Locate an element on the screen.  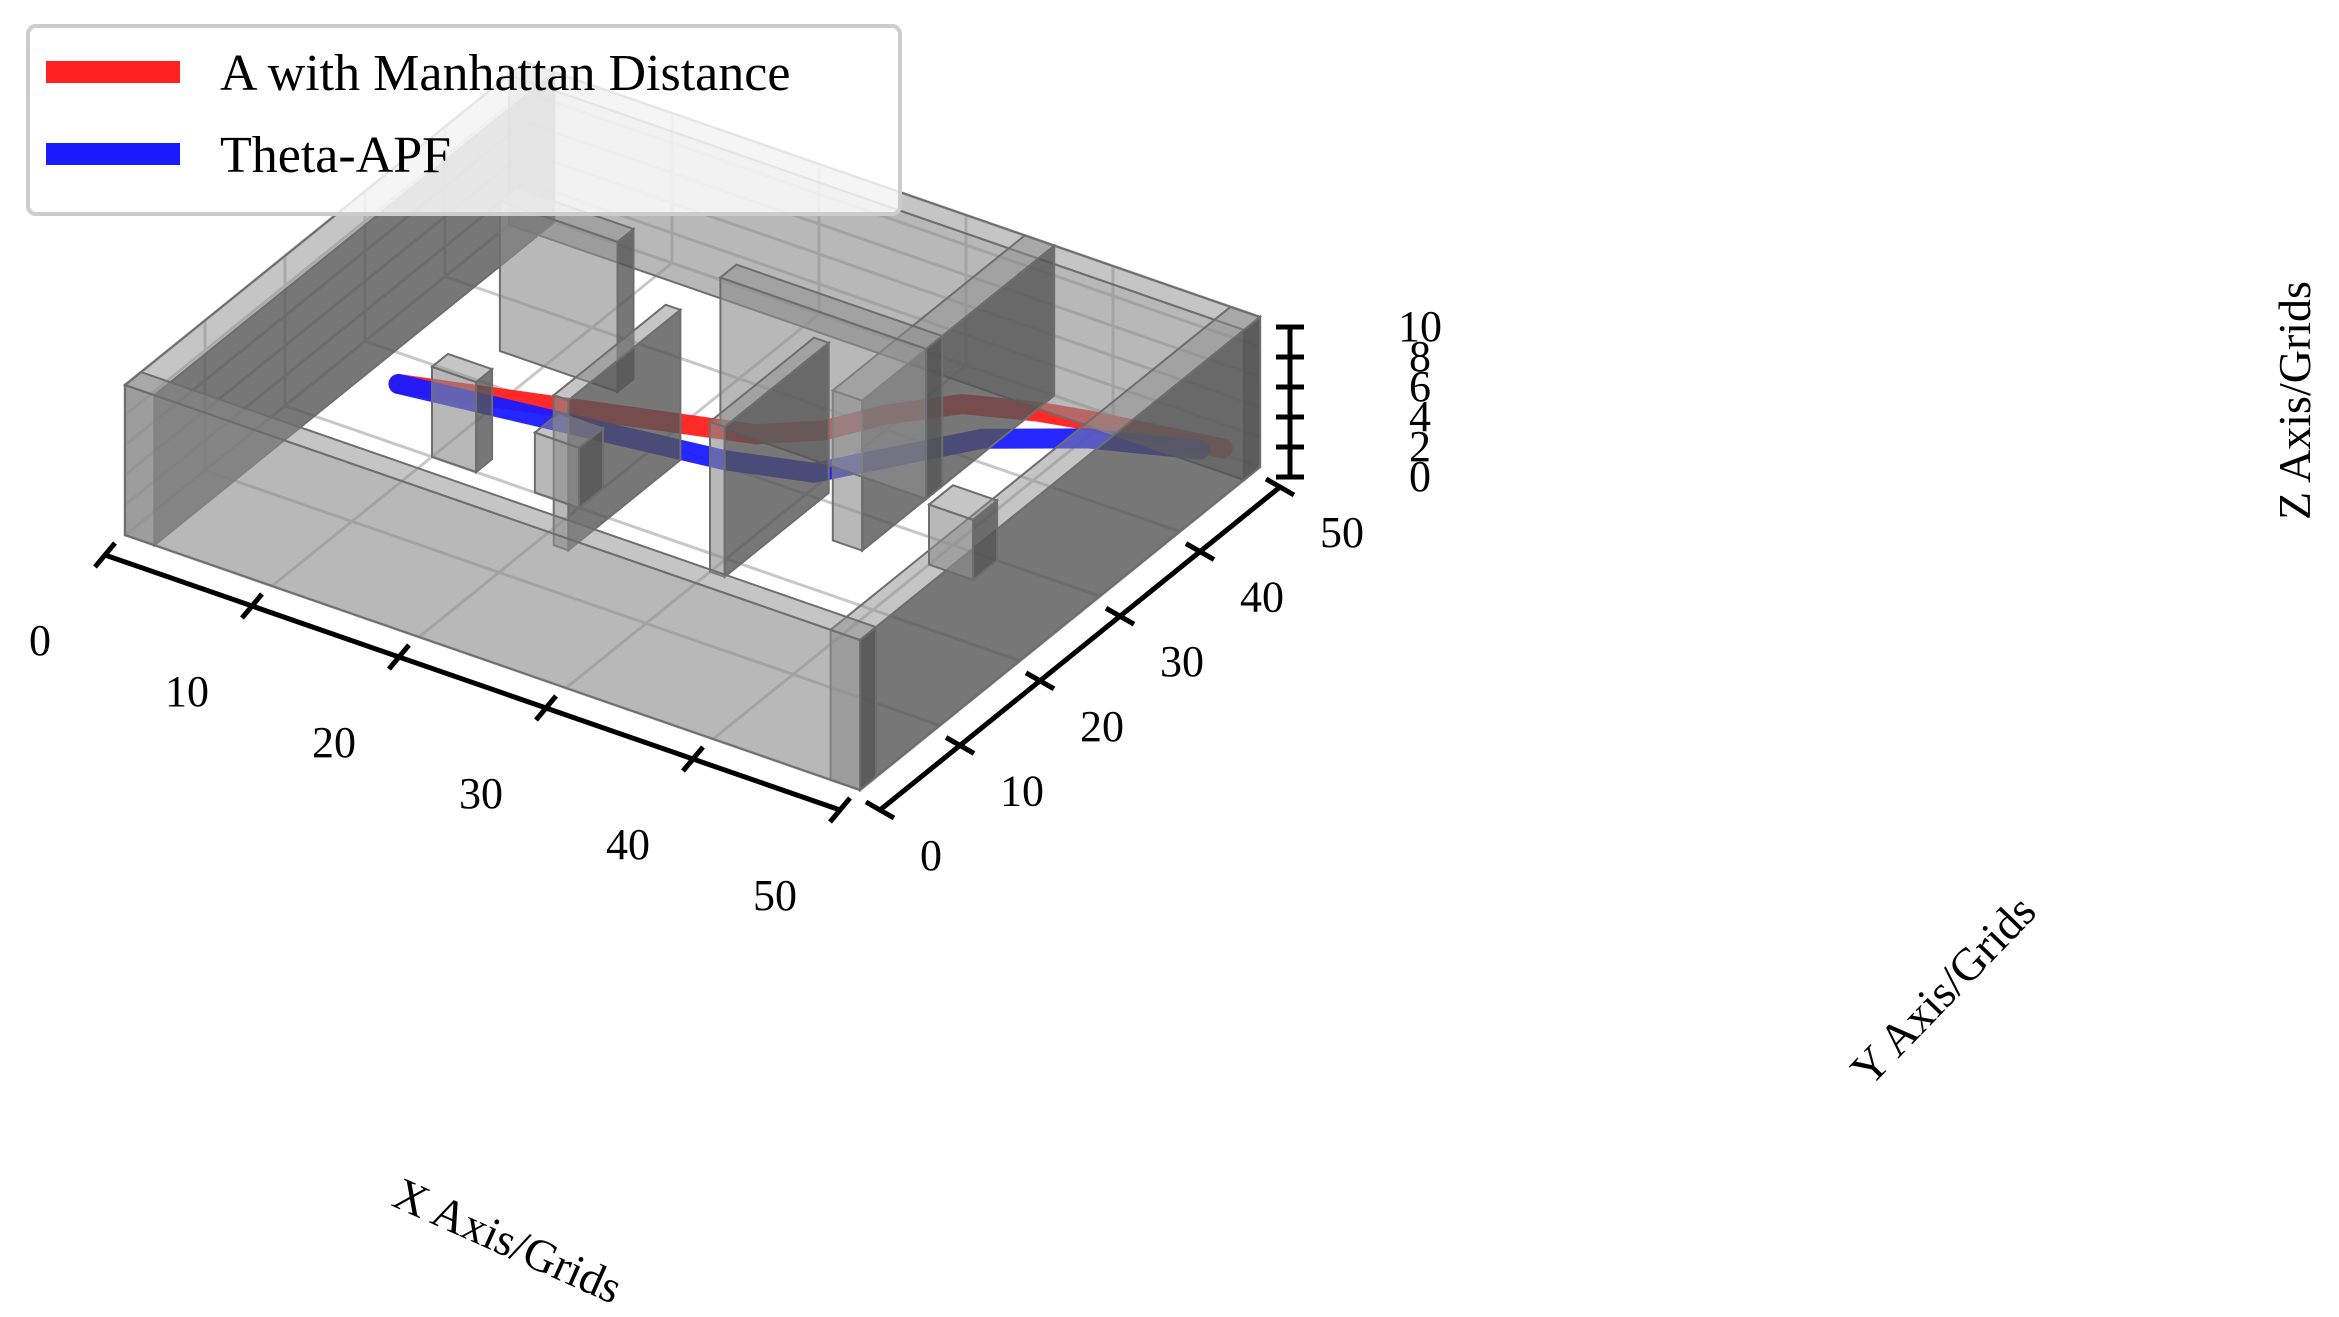
z-axis-title: Z Axis/Grids is located at coordinates (2294, 400).